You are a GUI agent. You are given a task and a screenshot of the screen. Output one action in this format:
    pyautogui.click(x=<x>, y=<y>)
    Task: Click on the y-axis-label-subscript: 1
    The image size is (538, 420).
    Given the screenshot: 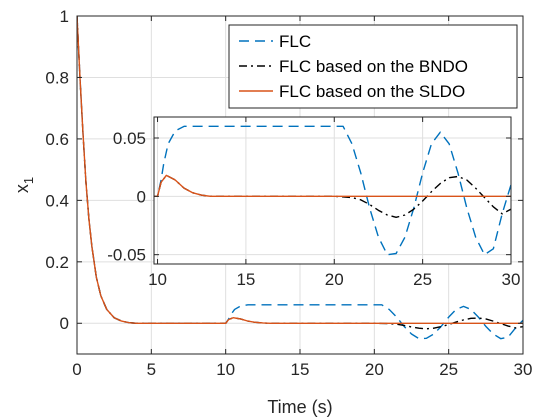 What is the action you would take?
    pyautogui.click(x=28, y=180)
    